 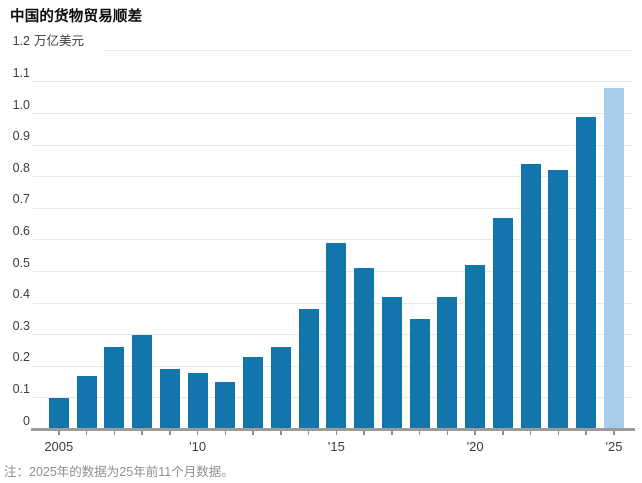 I want to click on x-tick-mark-2021, so click(x=503, y=433).